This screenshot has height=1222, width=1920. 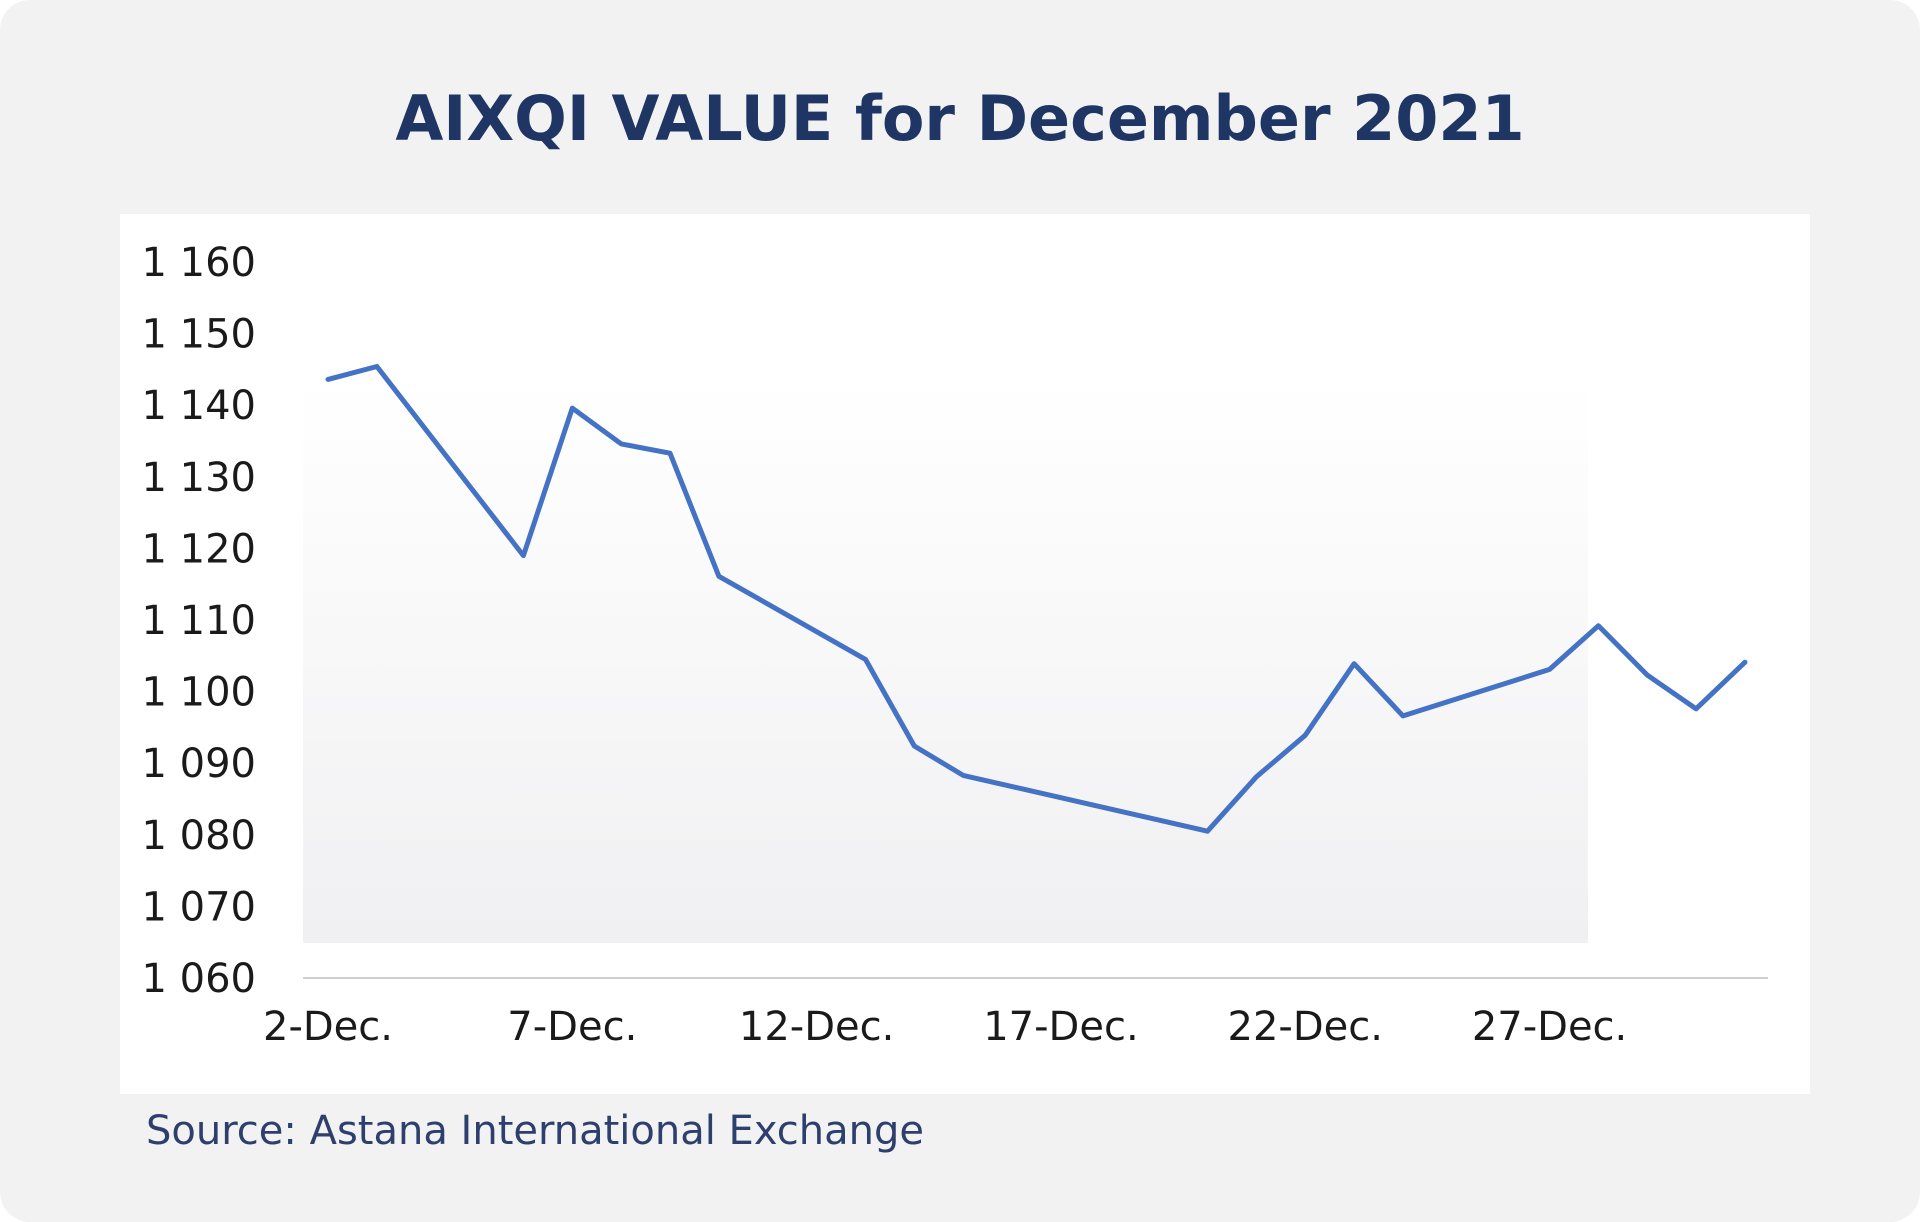 I want to click on y-tick-label: 1 100, so click(x=198, y=693).